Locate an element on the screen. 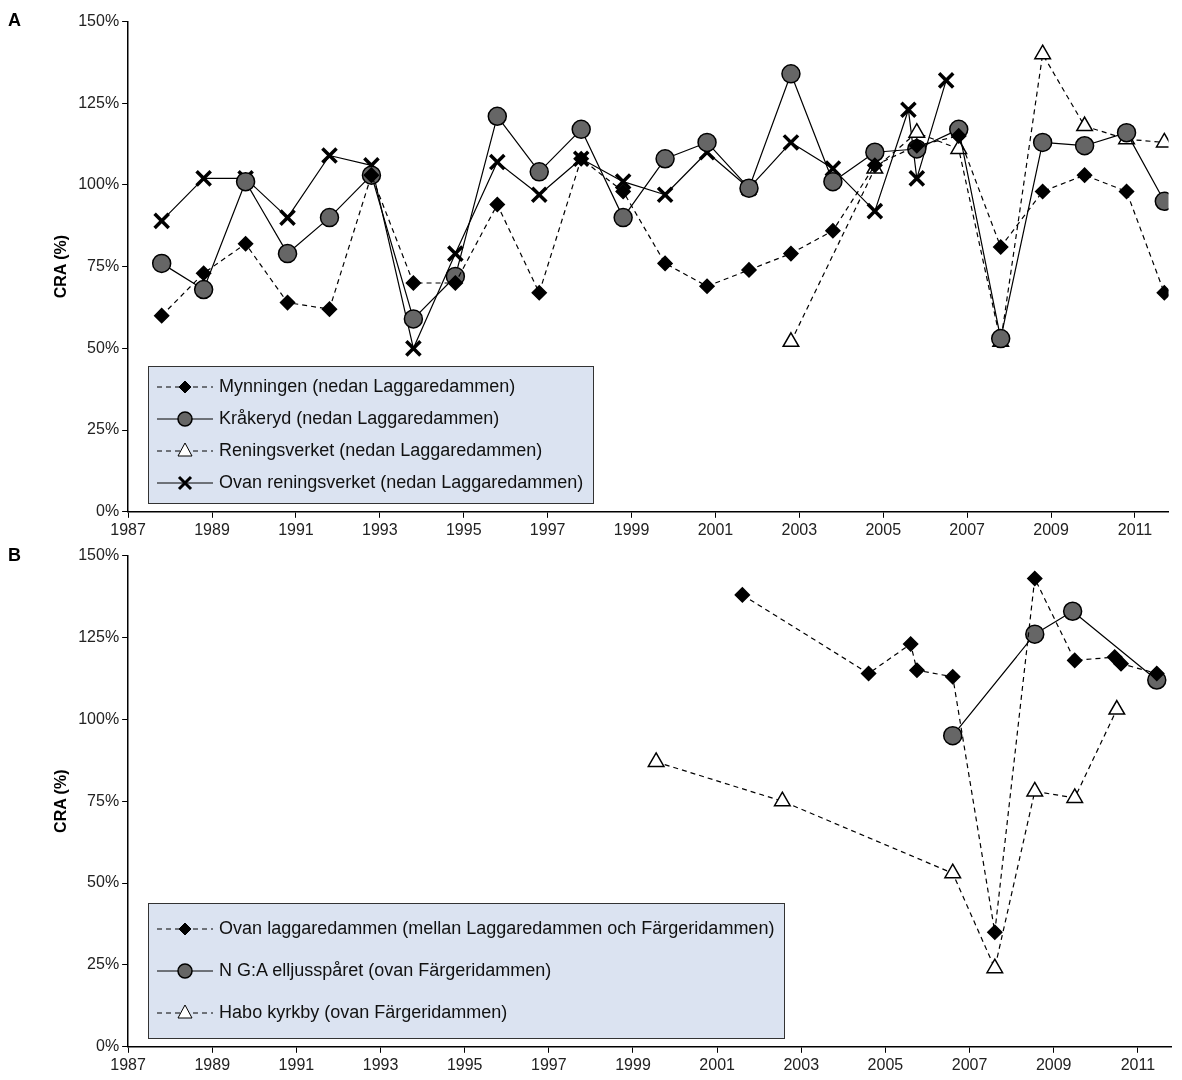  legend-label: Habo kyrkby (ovan Färgeridammen) is located at coordinates (363, 1013).